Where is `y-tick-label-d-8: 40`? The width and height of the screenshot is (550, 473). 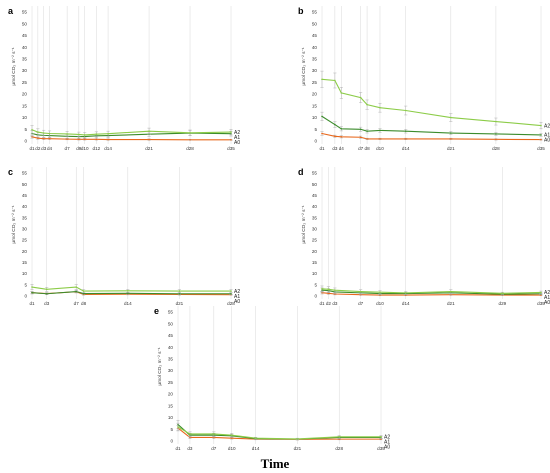 y-tick-label-d-8: 40 is located at coordinates (315, 206).